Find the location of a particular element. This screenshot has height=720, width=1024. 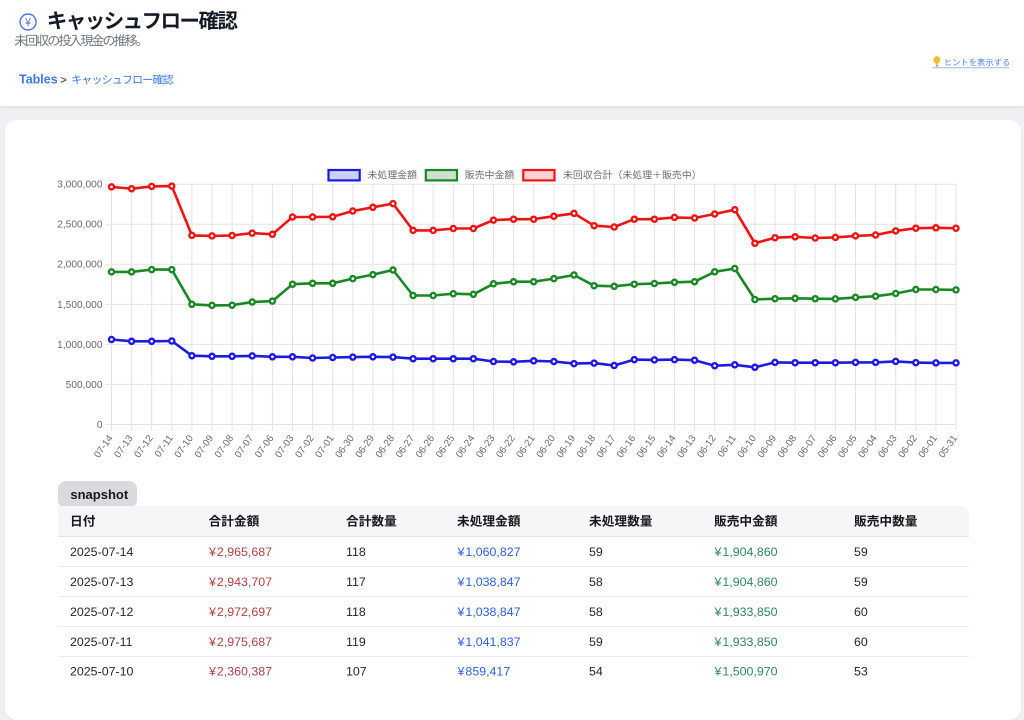

svg-text: 06-05 is located at coordinates (848, 446).